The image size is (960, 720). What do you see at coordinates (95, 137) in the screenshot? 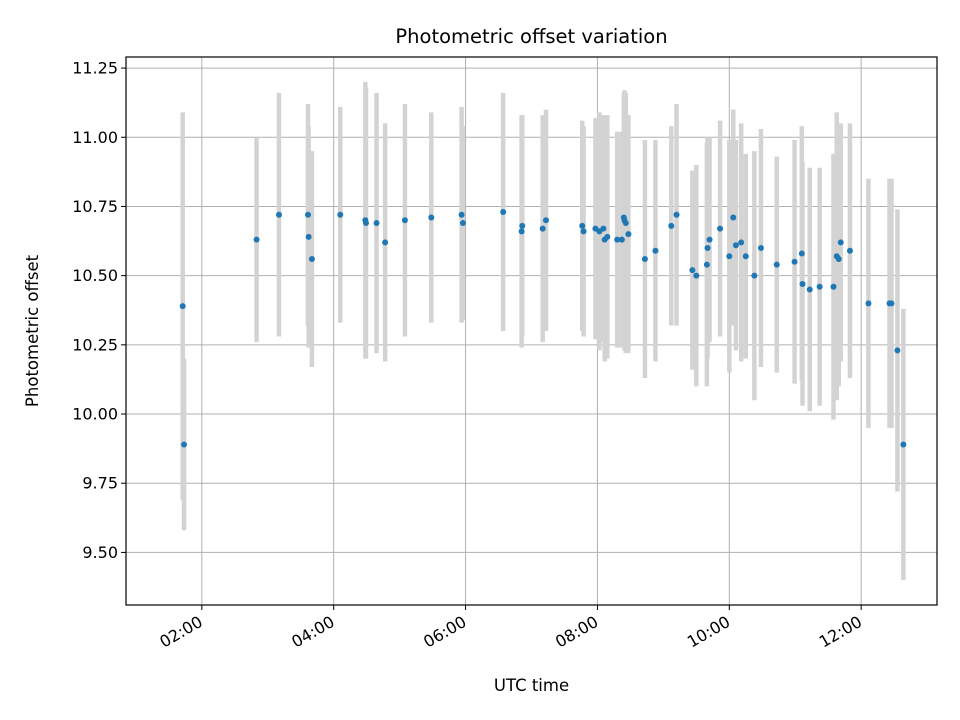
I see `y-tick-label: 11.00` at bounding box center [95, 137].